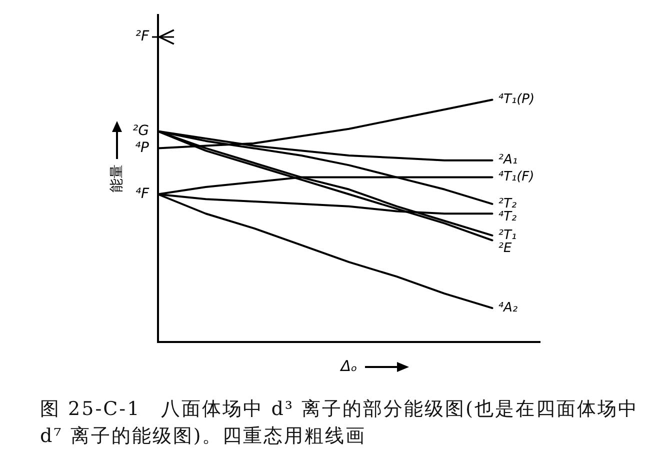  I want to click on text: 图 25-C-1 八面体场中 d³ 离子的部分能级图(也是在四面体场中 d⁷ 离子的能级图)。四重态用粗线画, so click(340, 423).